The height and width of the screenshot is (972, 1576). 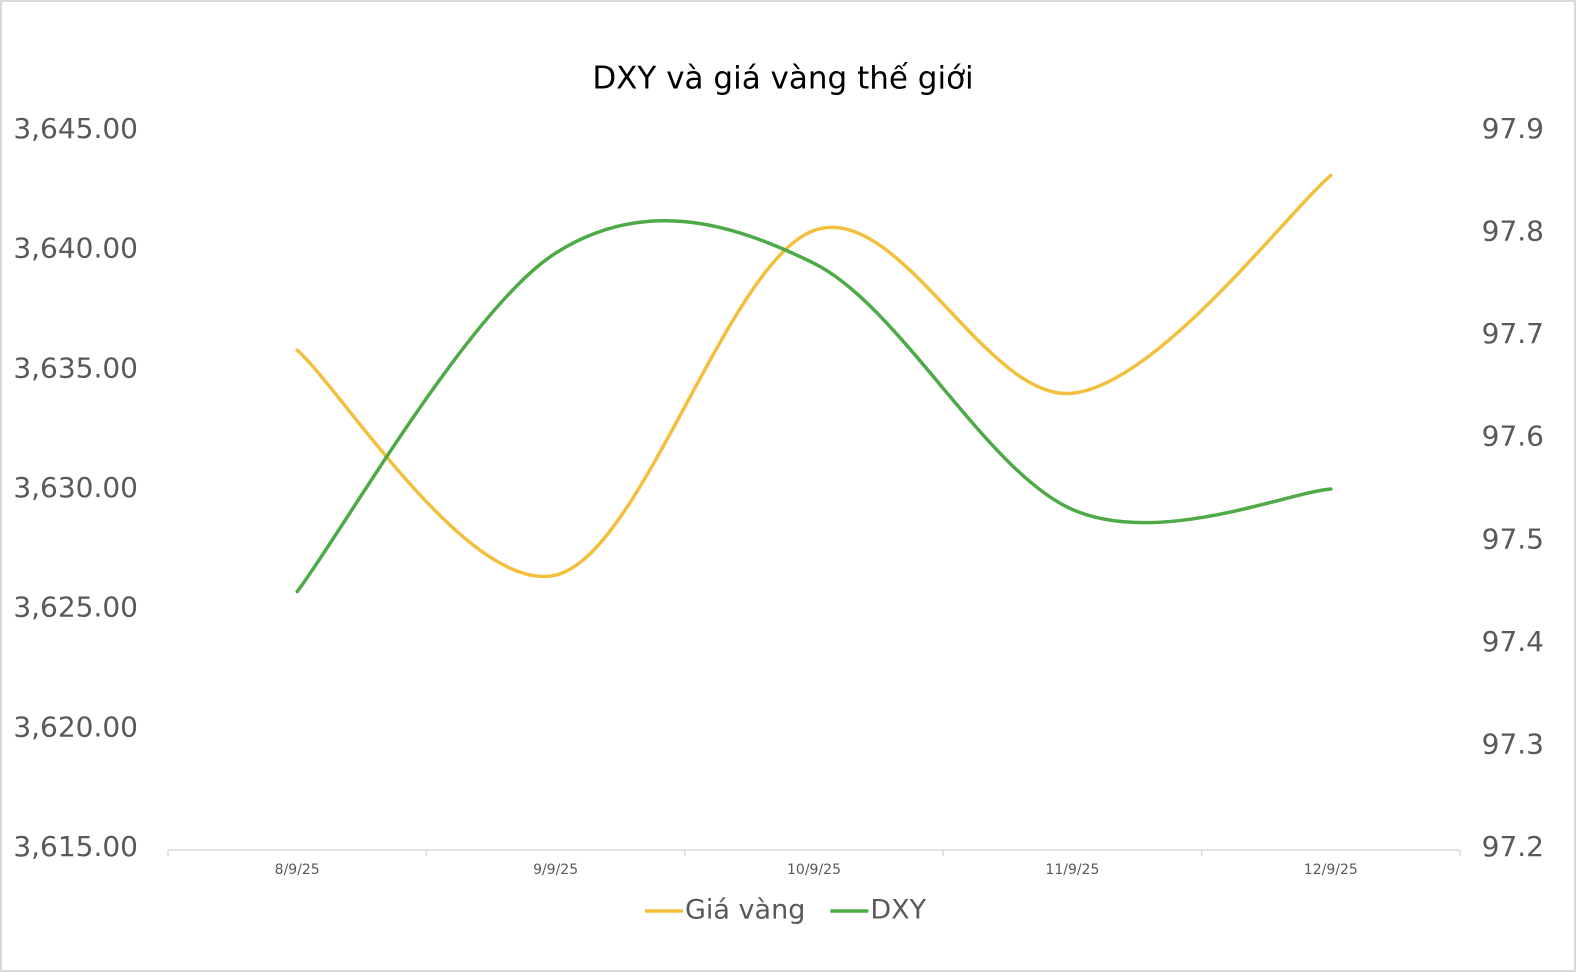 I want to click on y2-tick-label: 97.9, so click(x=1513, y=128).